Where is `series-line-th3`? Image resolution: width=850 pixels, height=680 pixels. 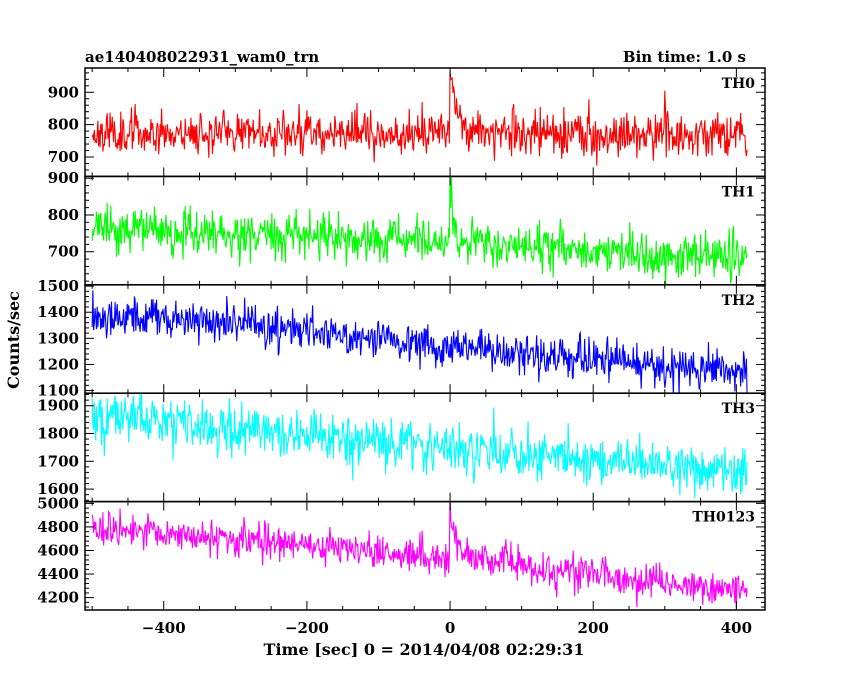 series-line-th3 is located at coordinates (419, 446).